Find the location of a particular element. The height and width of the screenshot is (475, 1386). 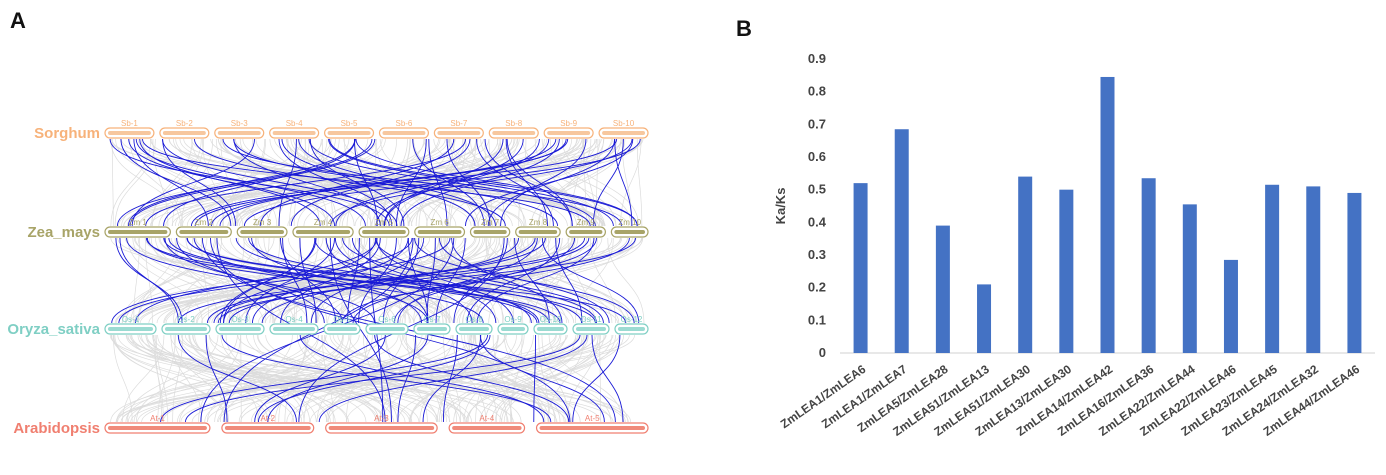

chromosome-label: Sb-10 is located at coordinates (624, 123).